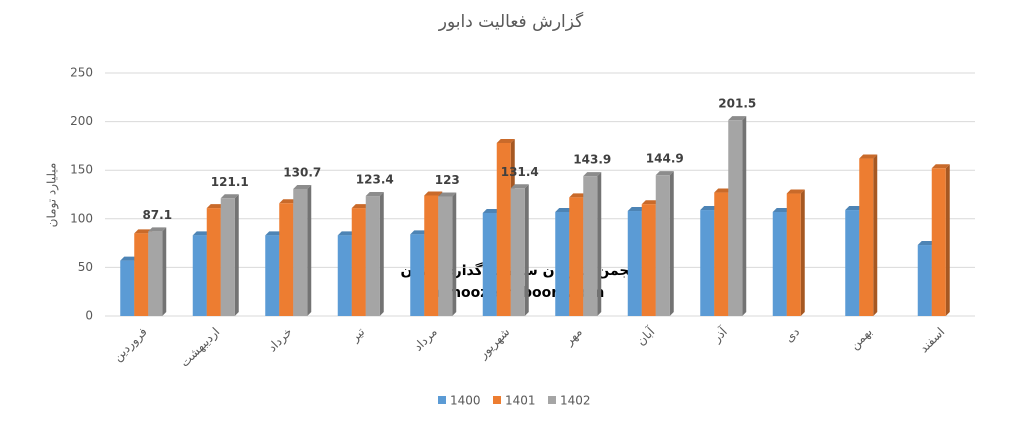 The width and height of the screenshot is (1022, 424). What do you see at coordinates (375, 180) in the screenshot?
I see `value-label: 123.4` at bounding box center [375, 180].